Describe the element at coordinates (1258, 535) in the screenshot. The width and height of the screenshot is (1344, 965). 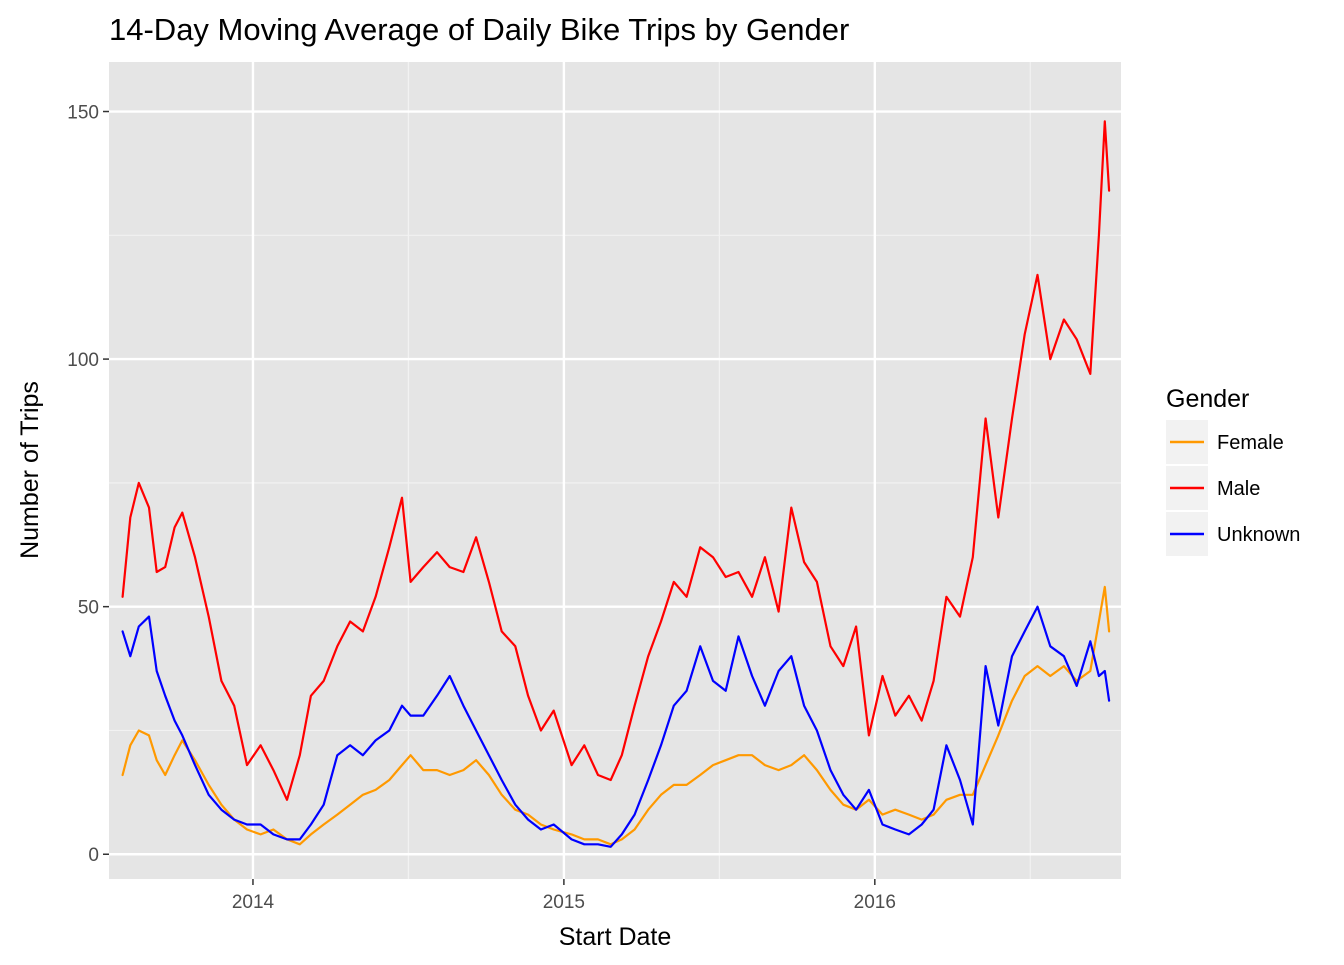
I see `legend-label: Unknown` at that location.